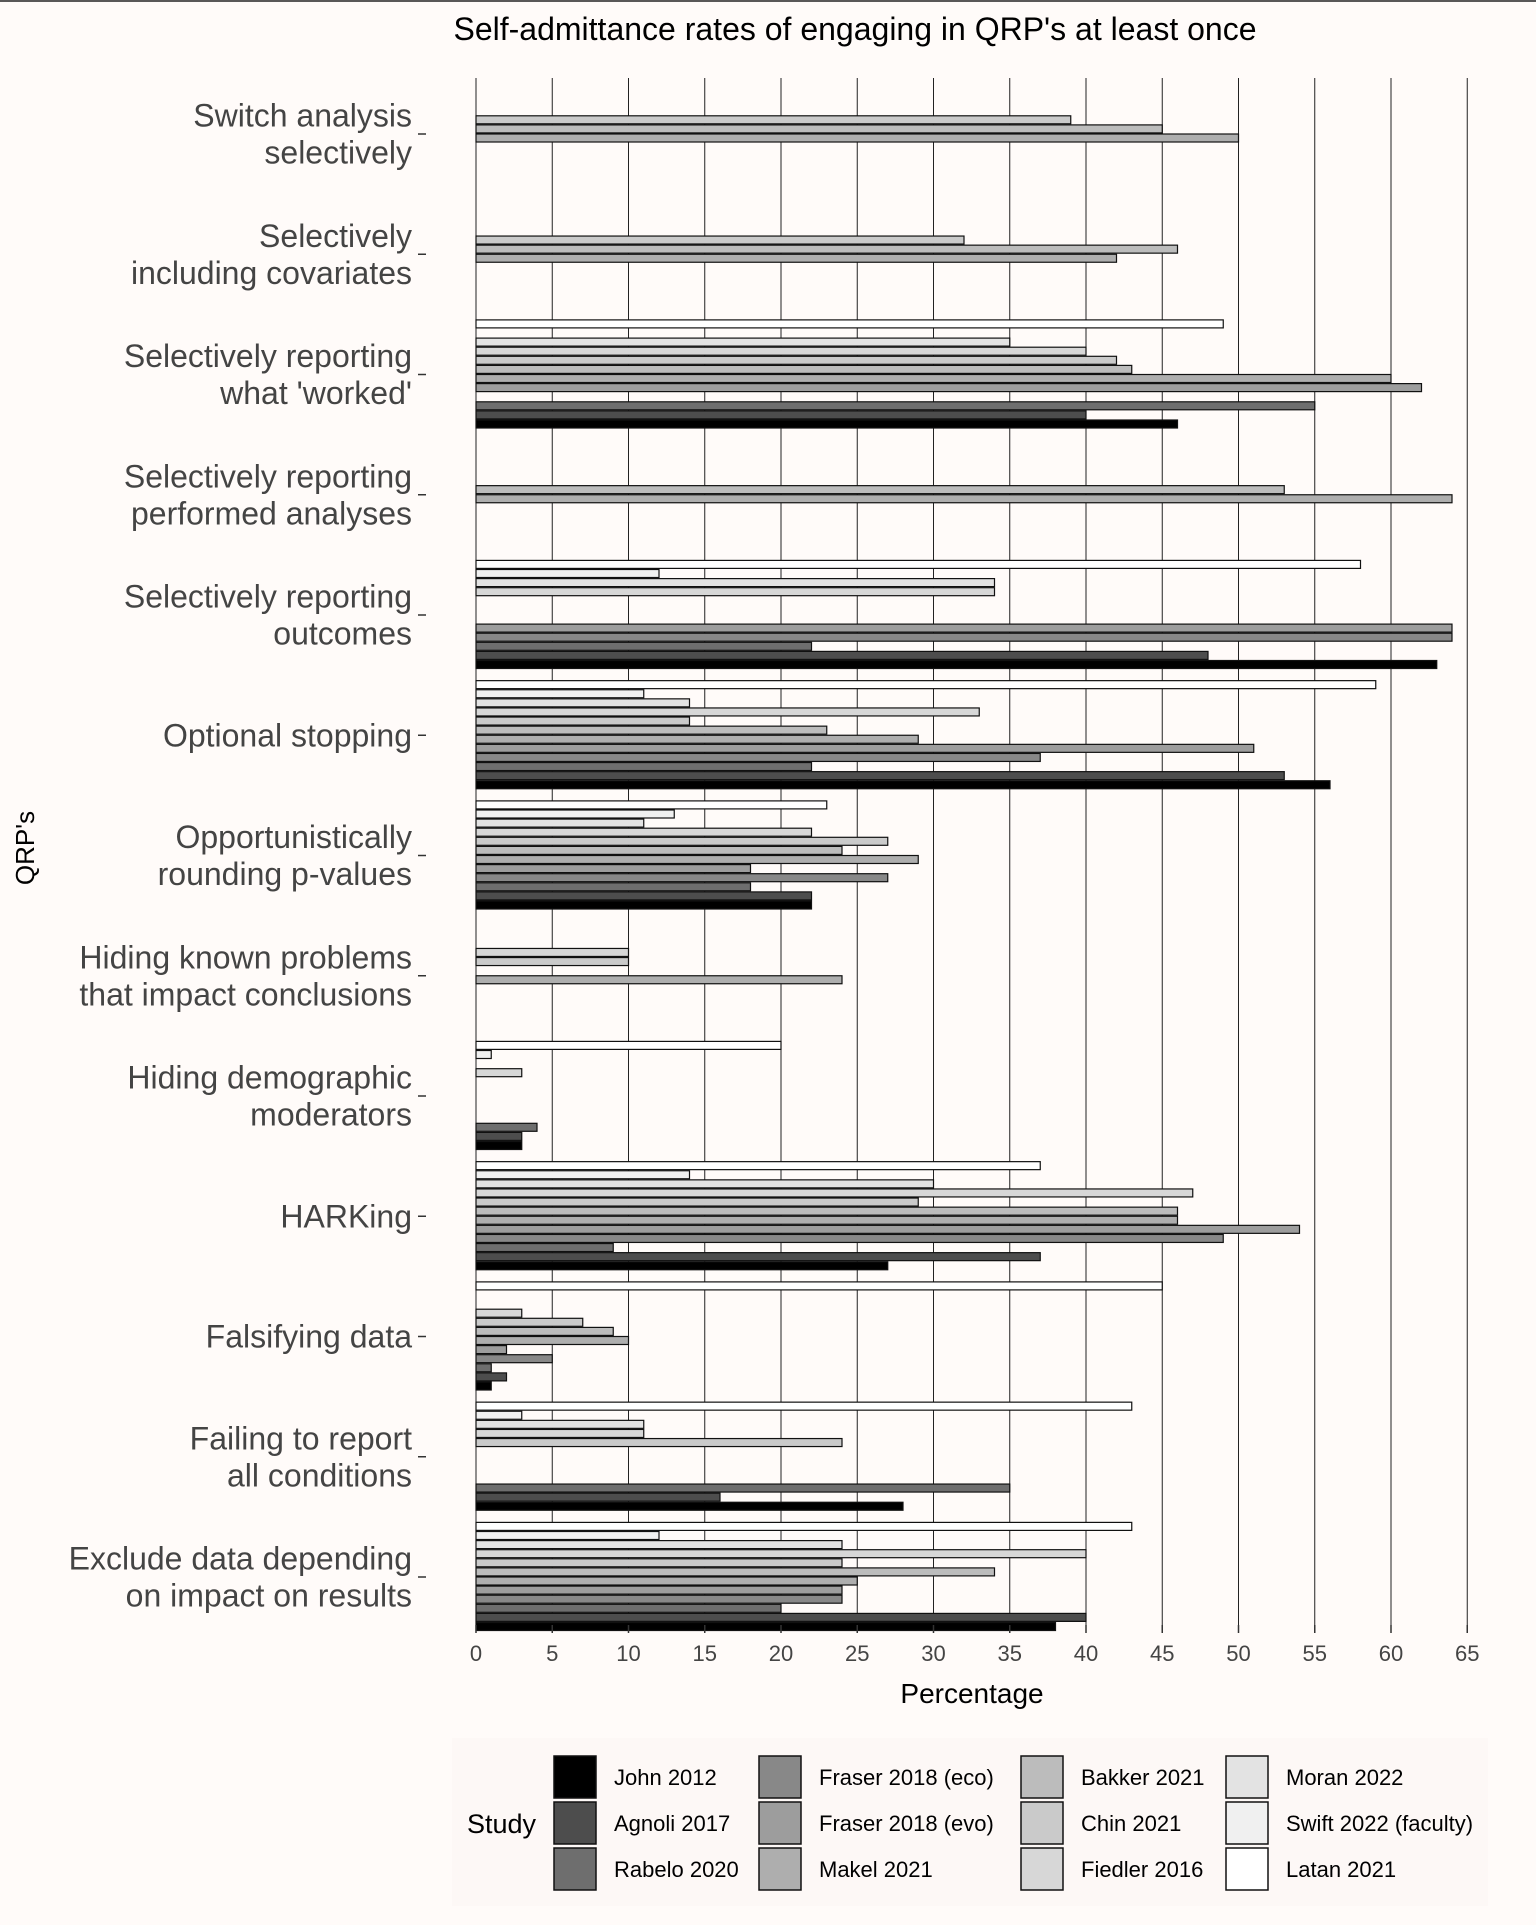 This screenshot has width=1536, height=1925. Describe the element at coordinates (1143, 1777) in the screenshot. I see `legend-label: Bakker 2021` at that location.